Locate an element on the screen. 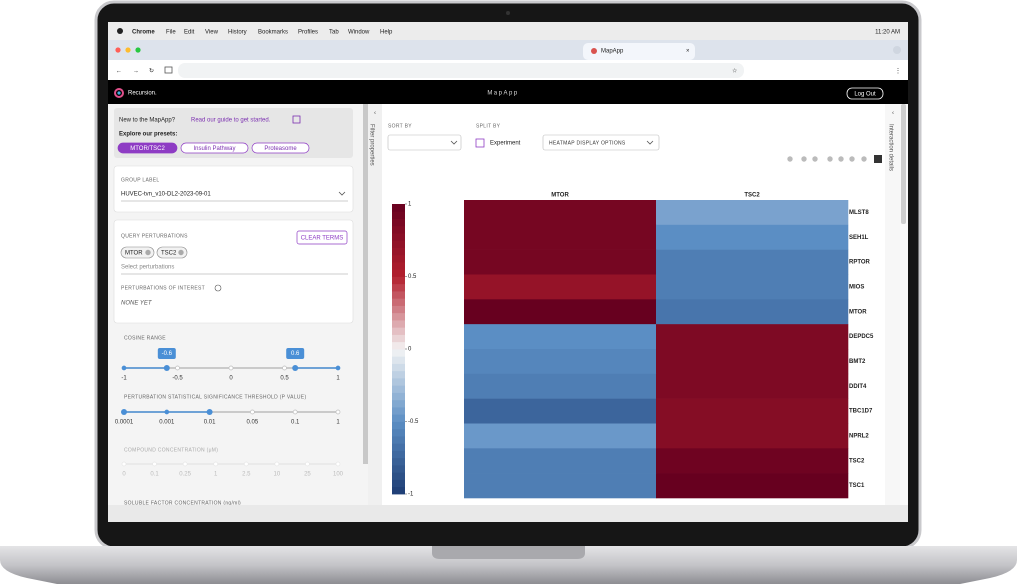 The width and height of the screenshot is (1017, 584). group-value: HUVEC-tvn_v10-DL2-2023-09-01 is located at coordinates (166, 195).